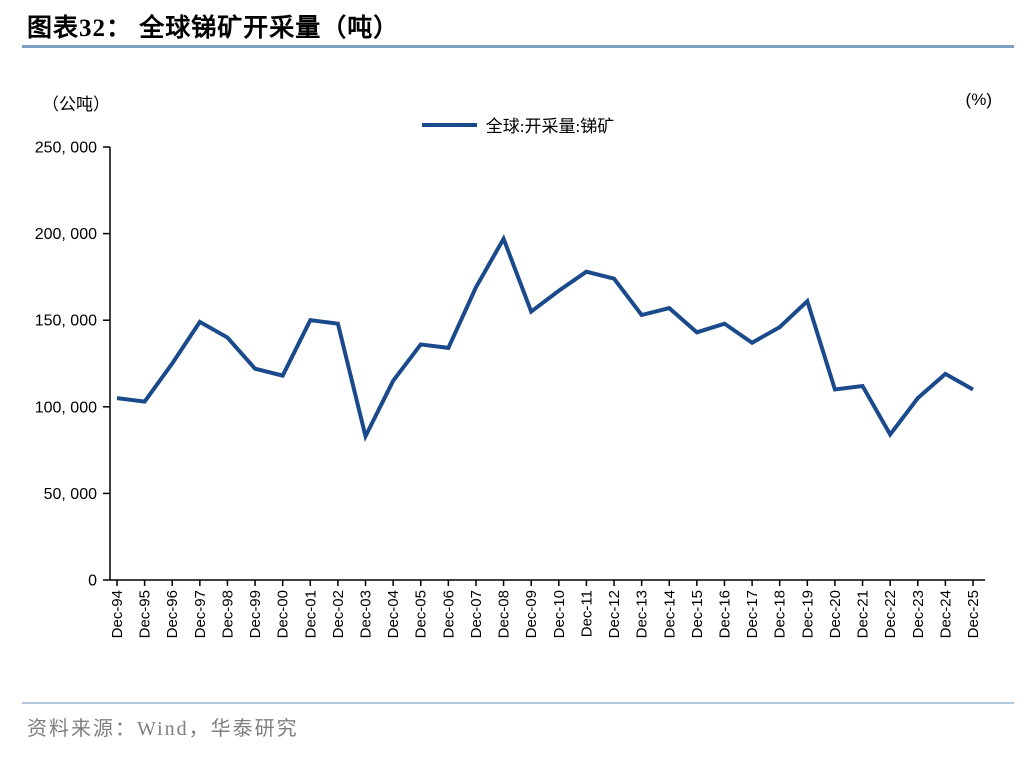  What do you see at coordinates (70, 494) in the screenshot?
I see `y-axis-tick-label: 50, 000` at bounding box center [70, 494].